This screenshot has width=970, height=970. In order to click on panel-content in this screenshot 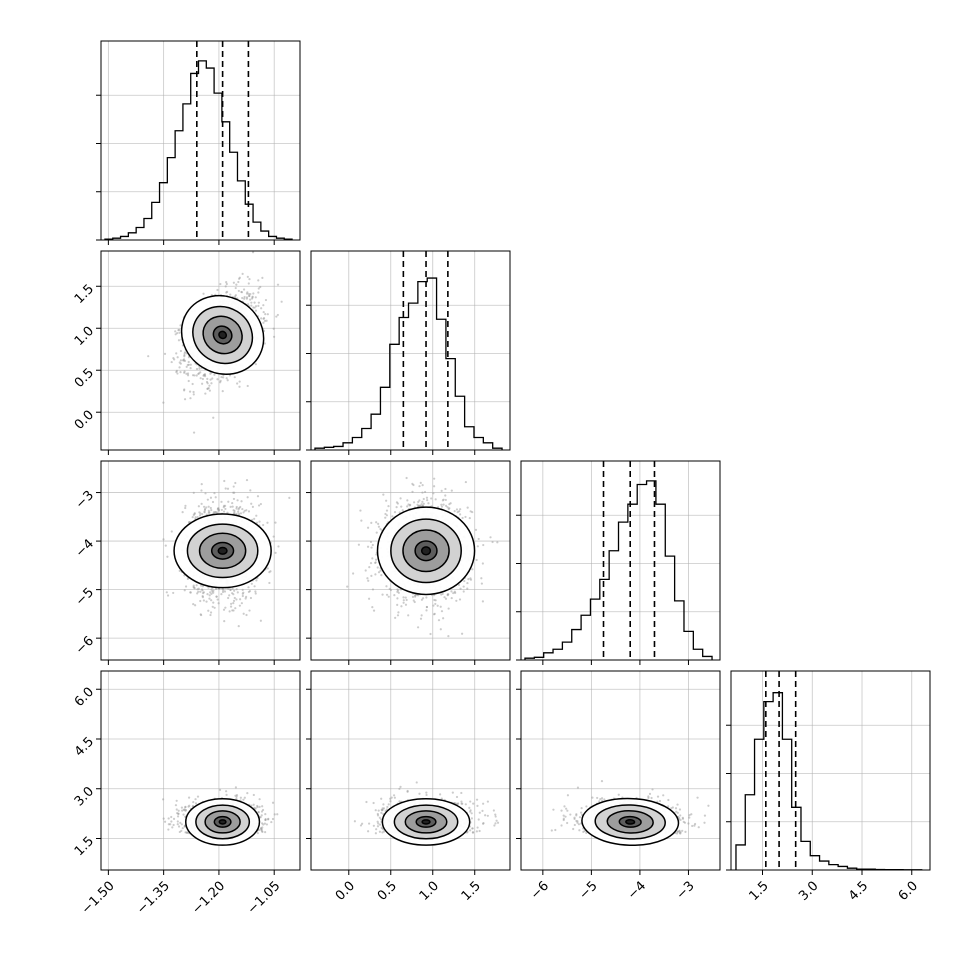, I will do `click(226, 553)`.